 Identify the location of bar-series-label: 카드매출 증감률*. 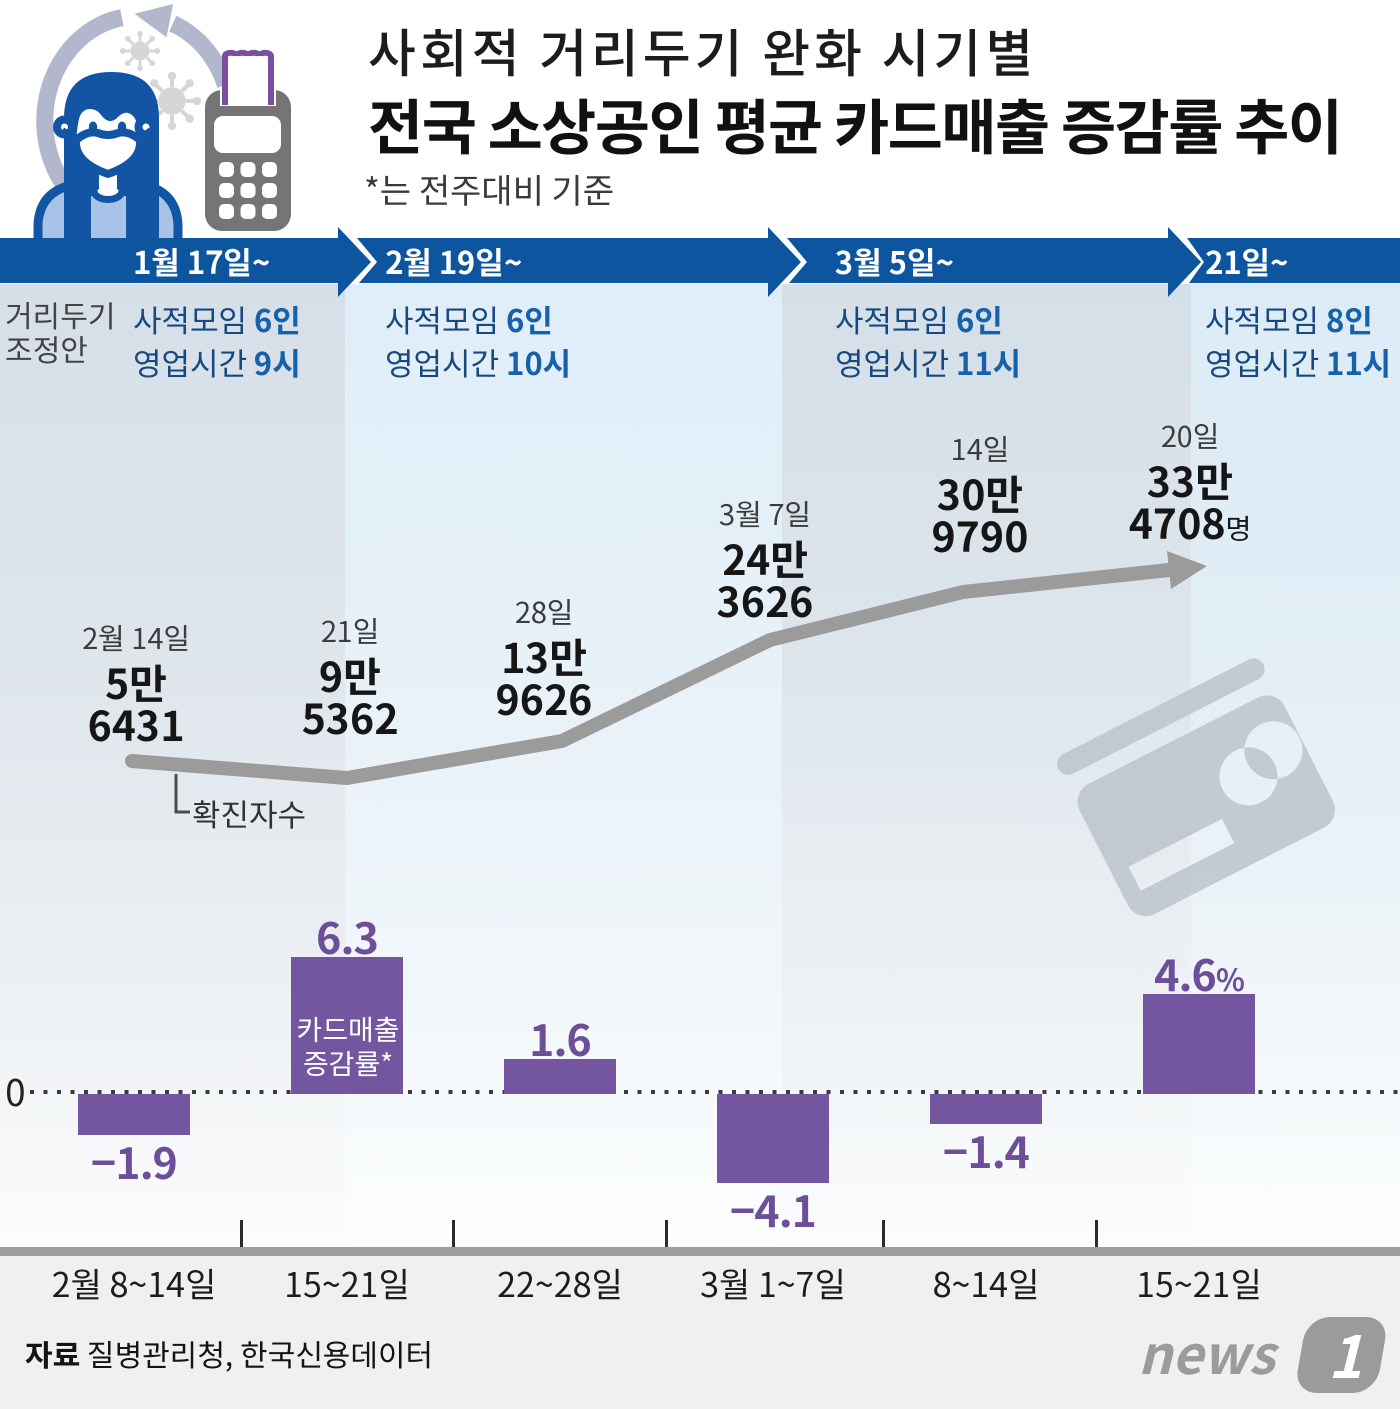
(348, 1046).